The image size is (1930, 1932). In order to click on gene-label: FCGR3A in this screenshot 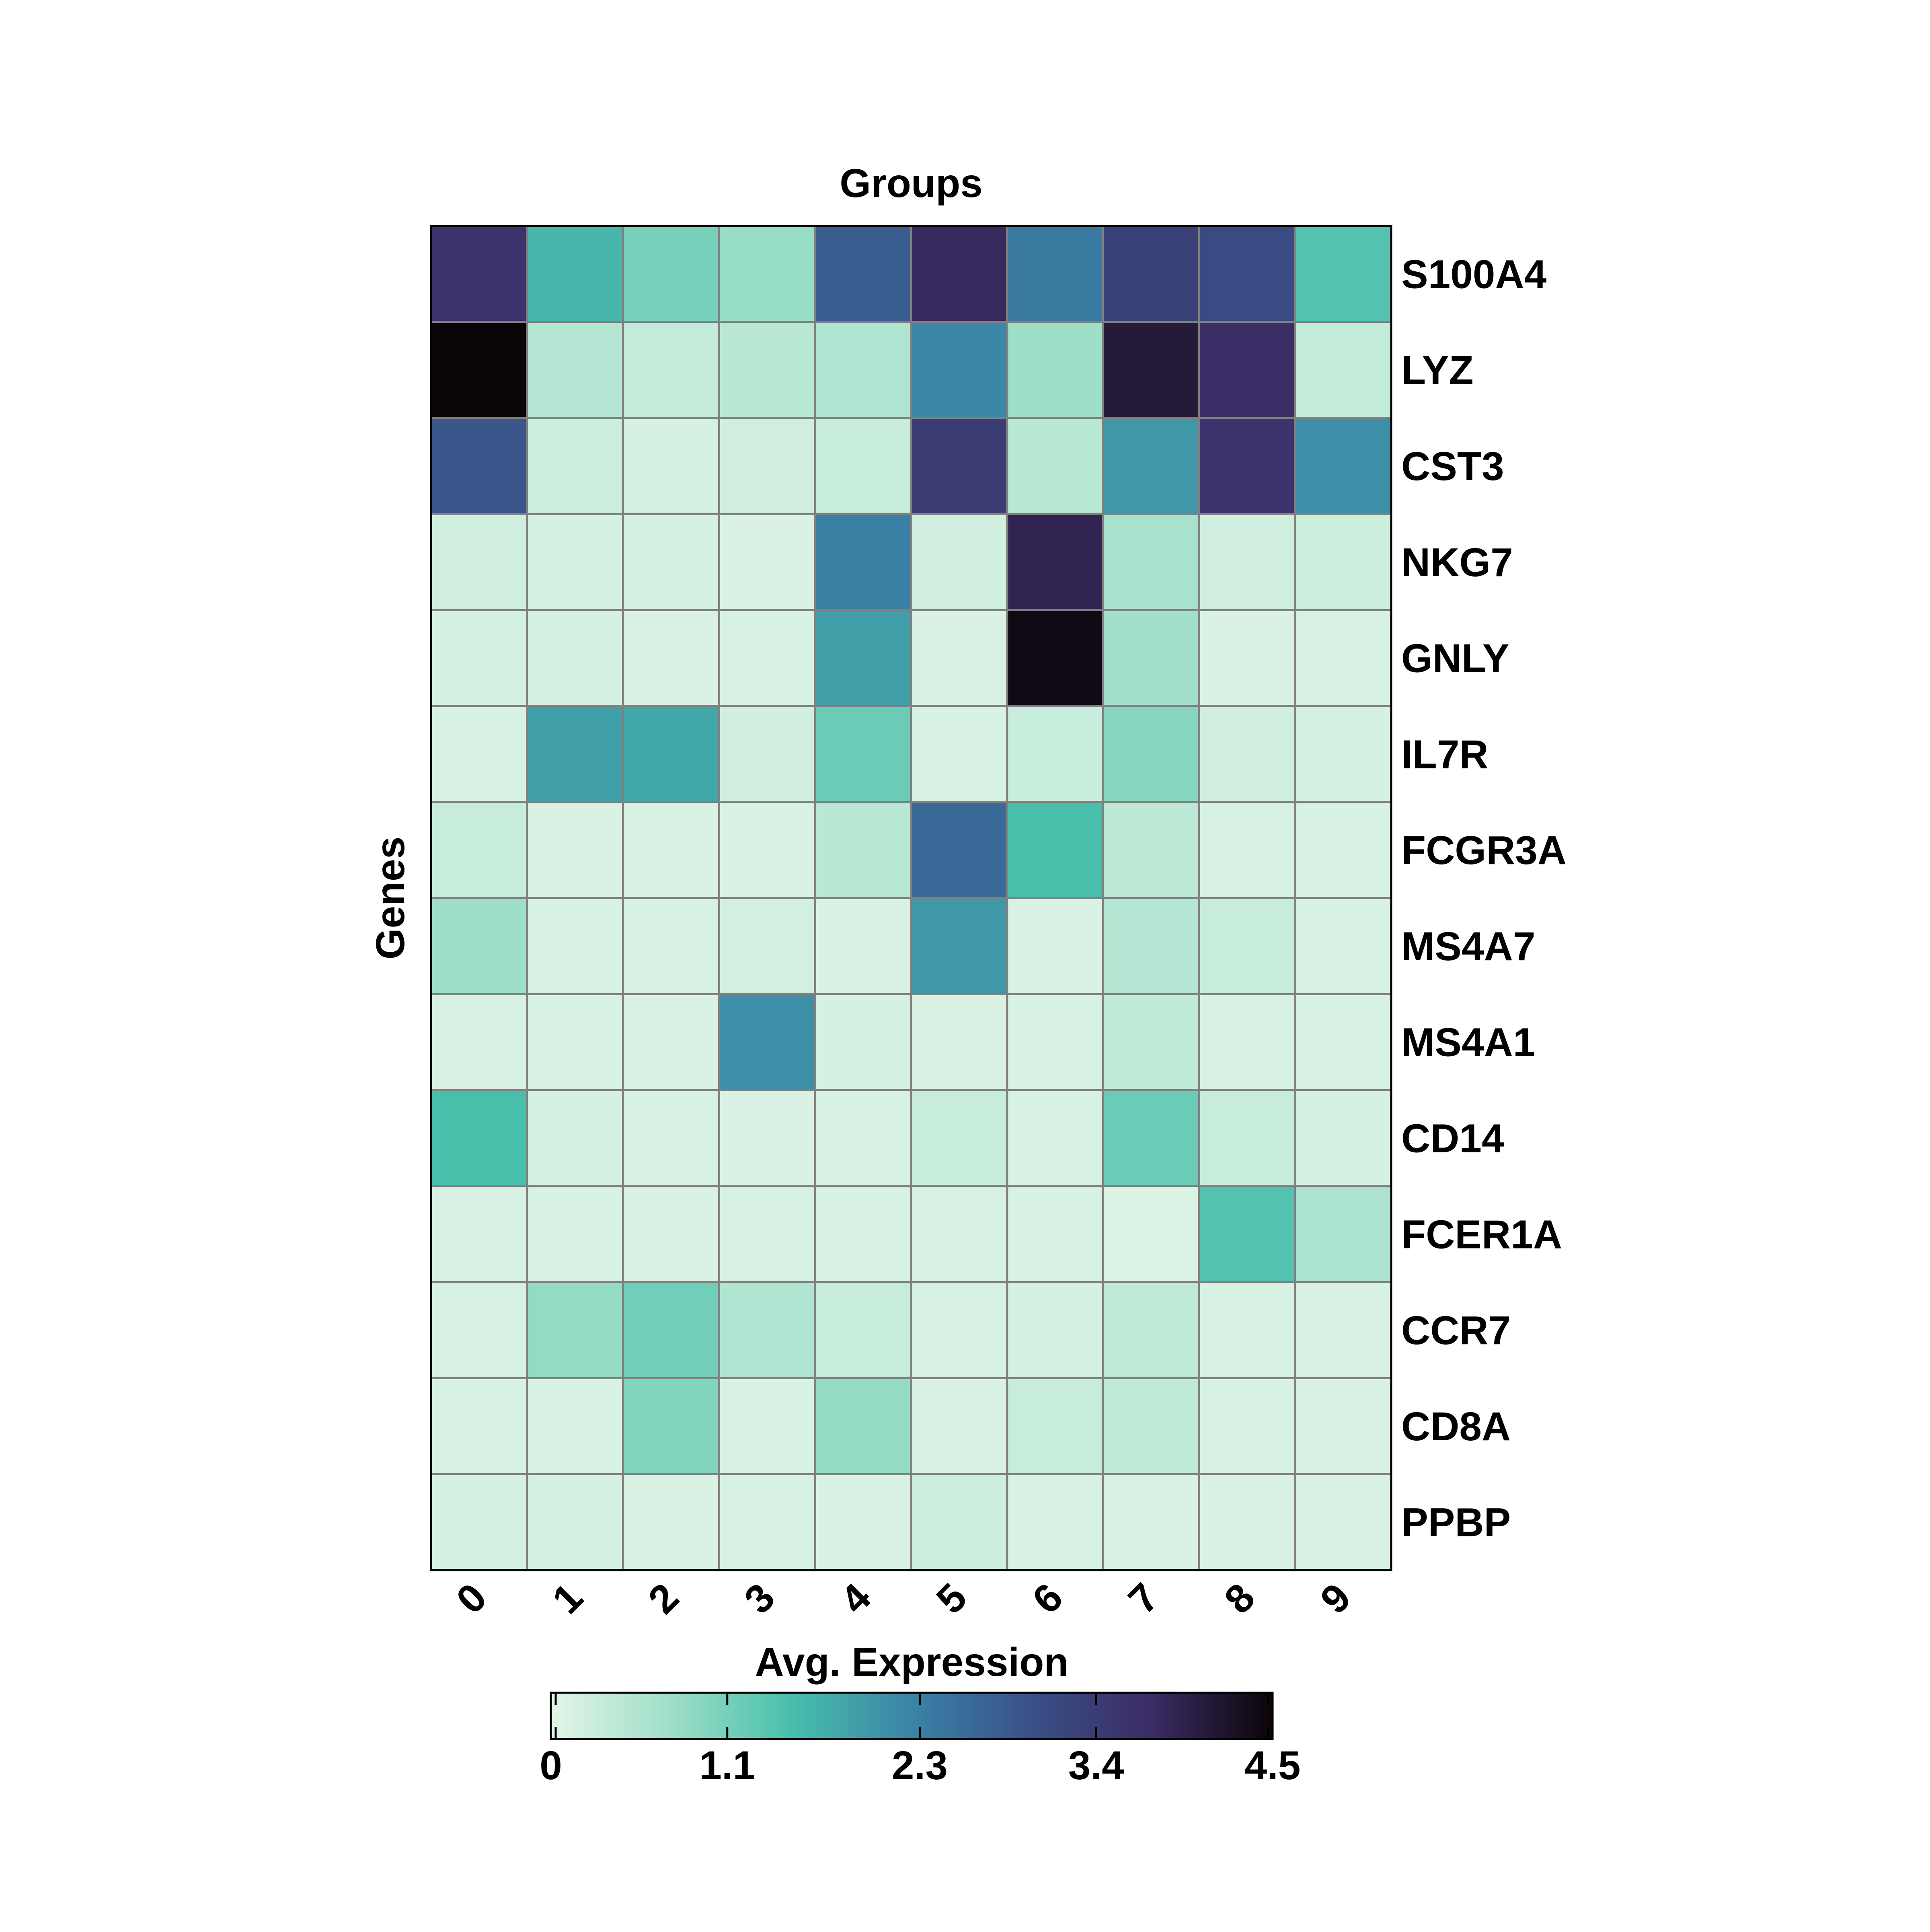, I will do `click(1484, 850)`.